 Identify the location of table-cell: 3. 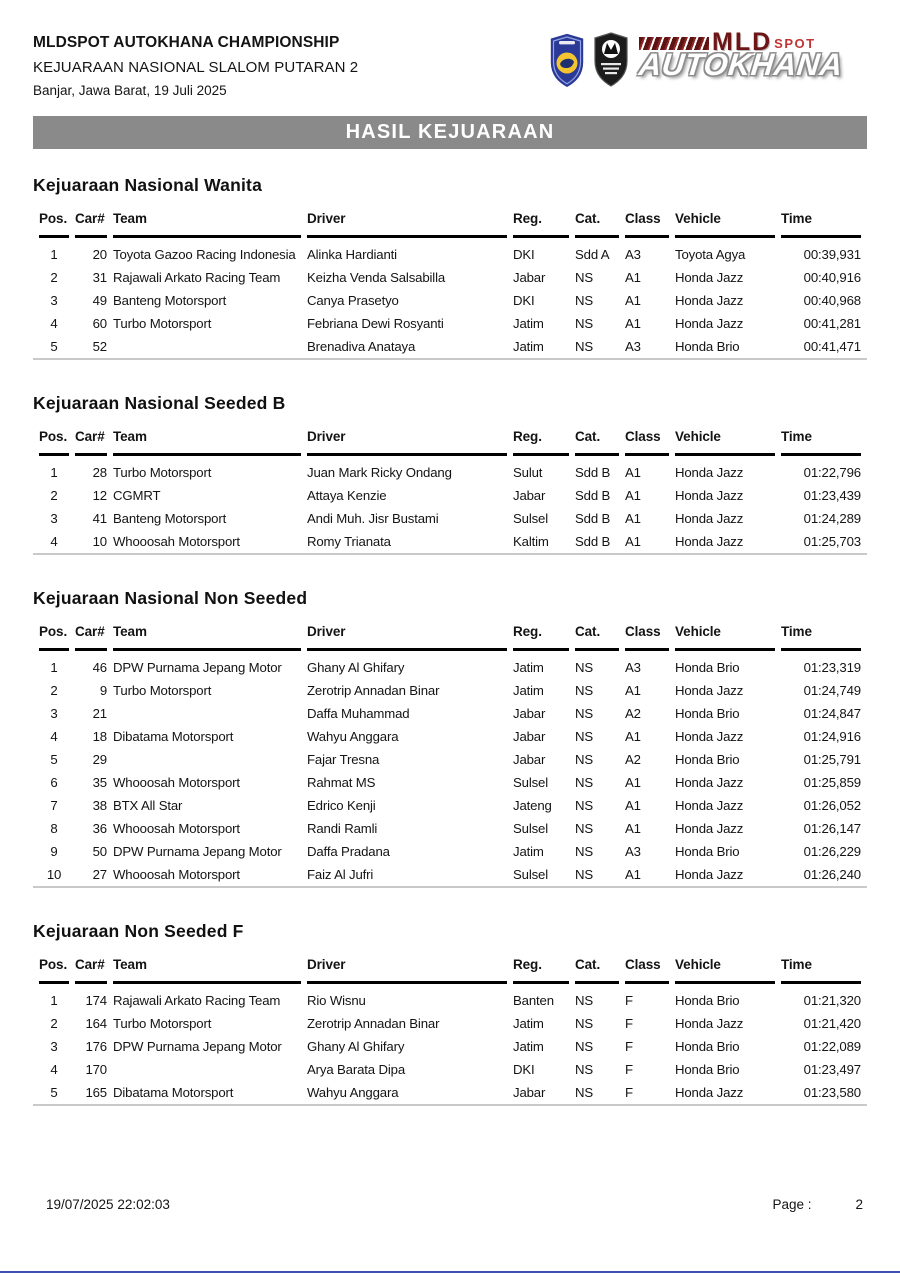
(54, 300).